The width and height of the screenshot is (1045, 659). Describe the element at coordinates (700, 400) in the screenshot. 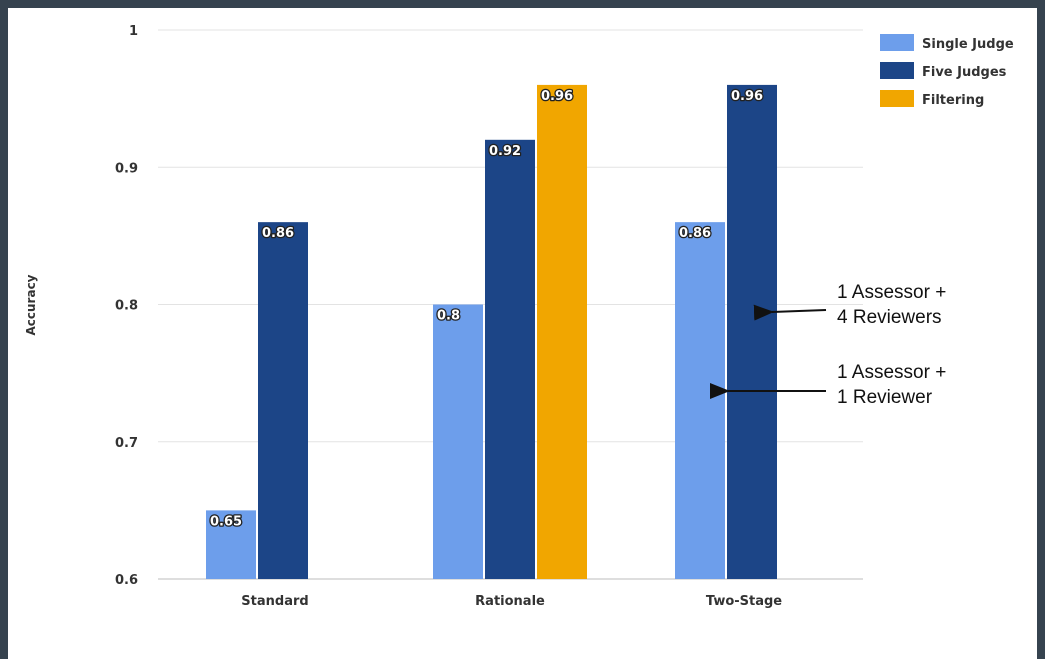

I see `bar-two-stage-single-judge` at that location.